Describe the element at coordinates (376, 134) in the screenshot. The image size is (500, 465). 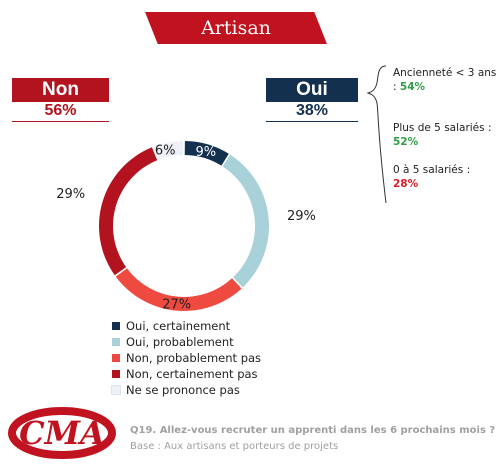
I see `brace-icon` at that location.